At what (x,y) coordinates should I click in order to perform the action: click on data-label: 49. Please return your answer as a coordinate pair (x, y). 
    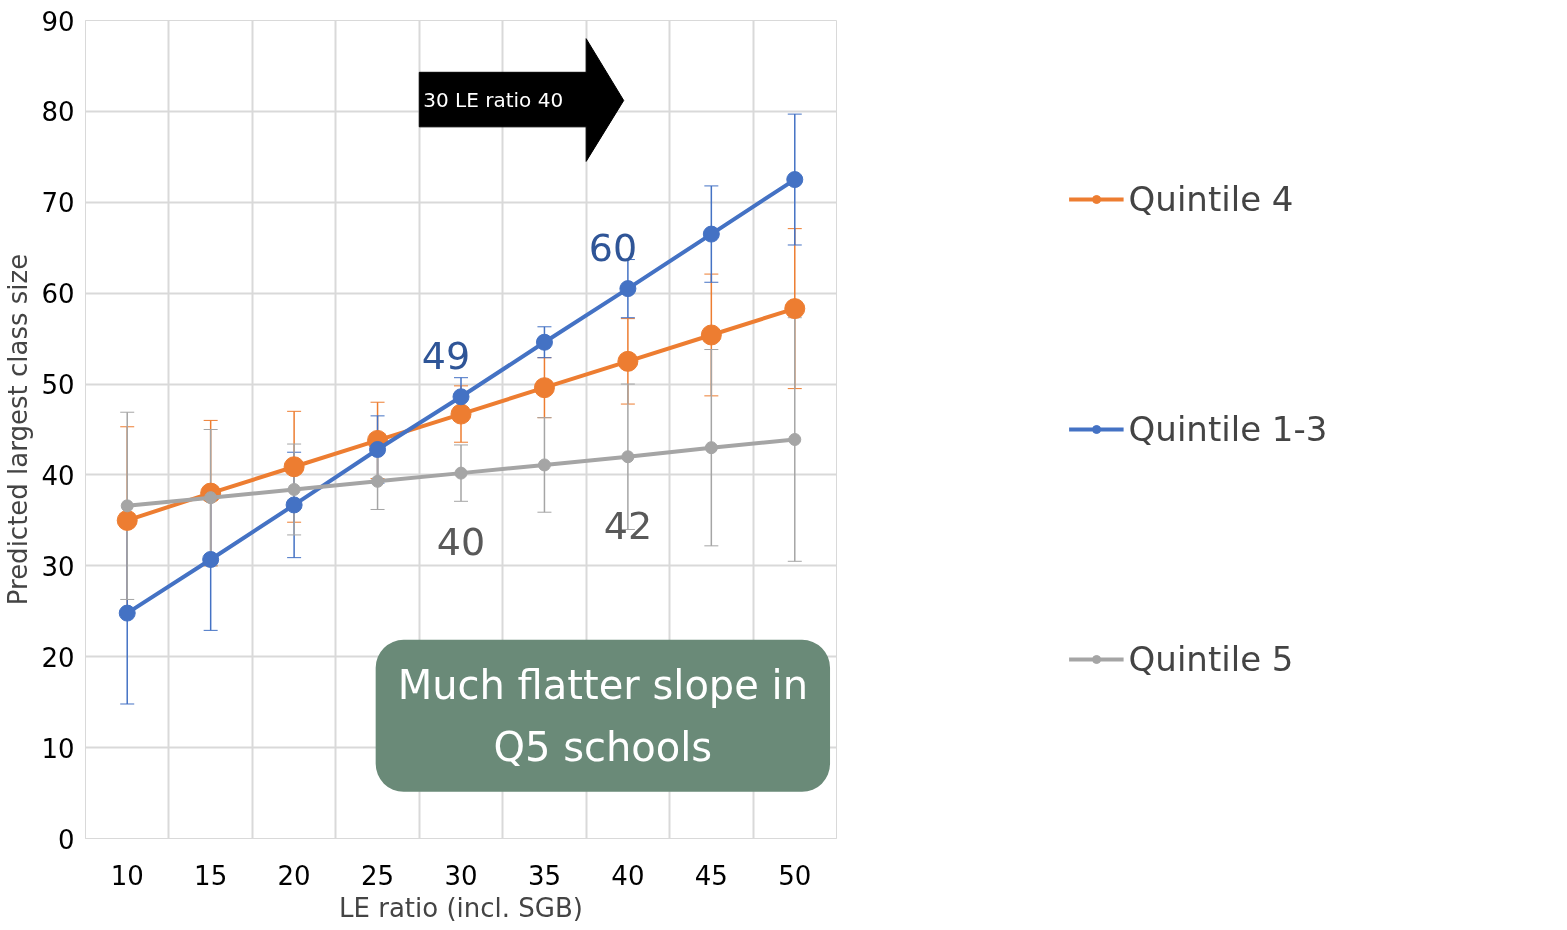
    Looking at the image, I should click on (446, 355).